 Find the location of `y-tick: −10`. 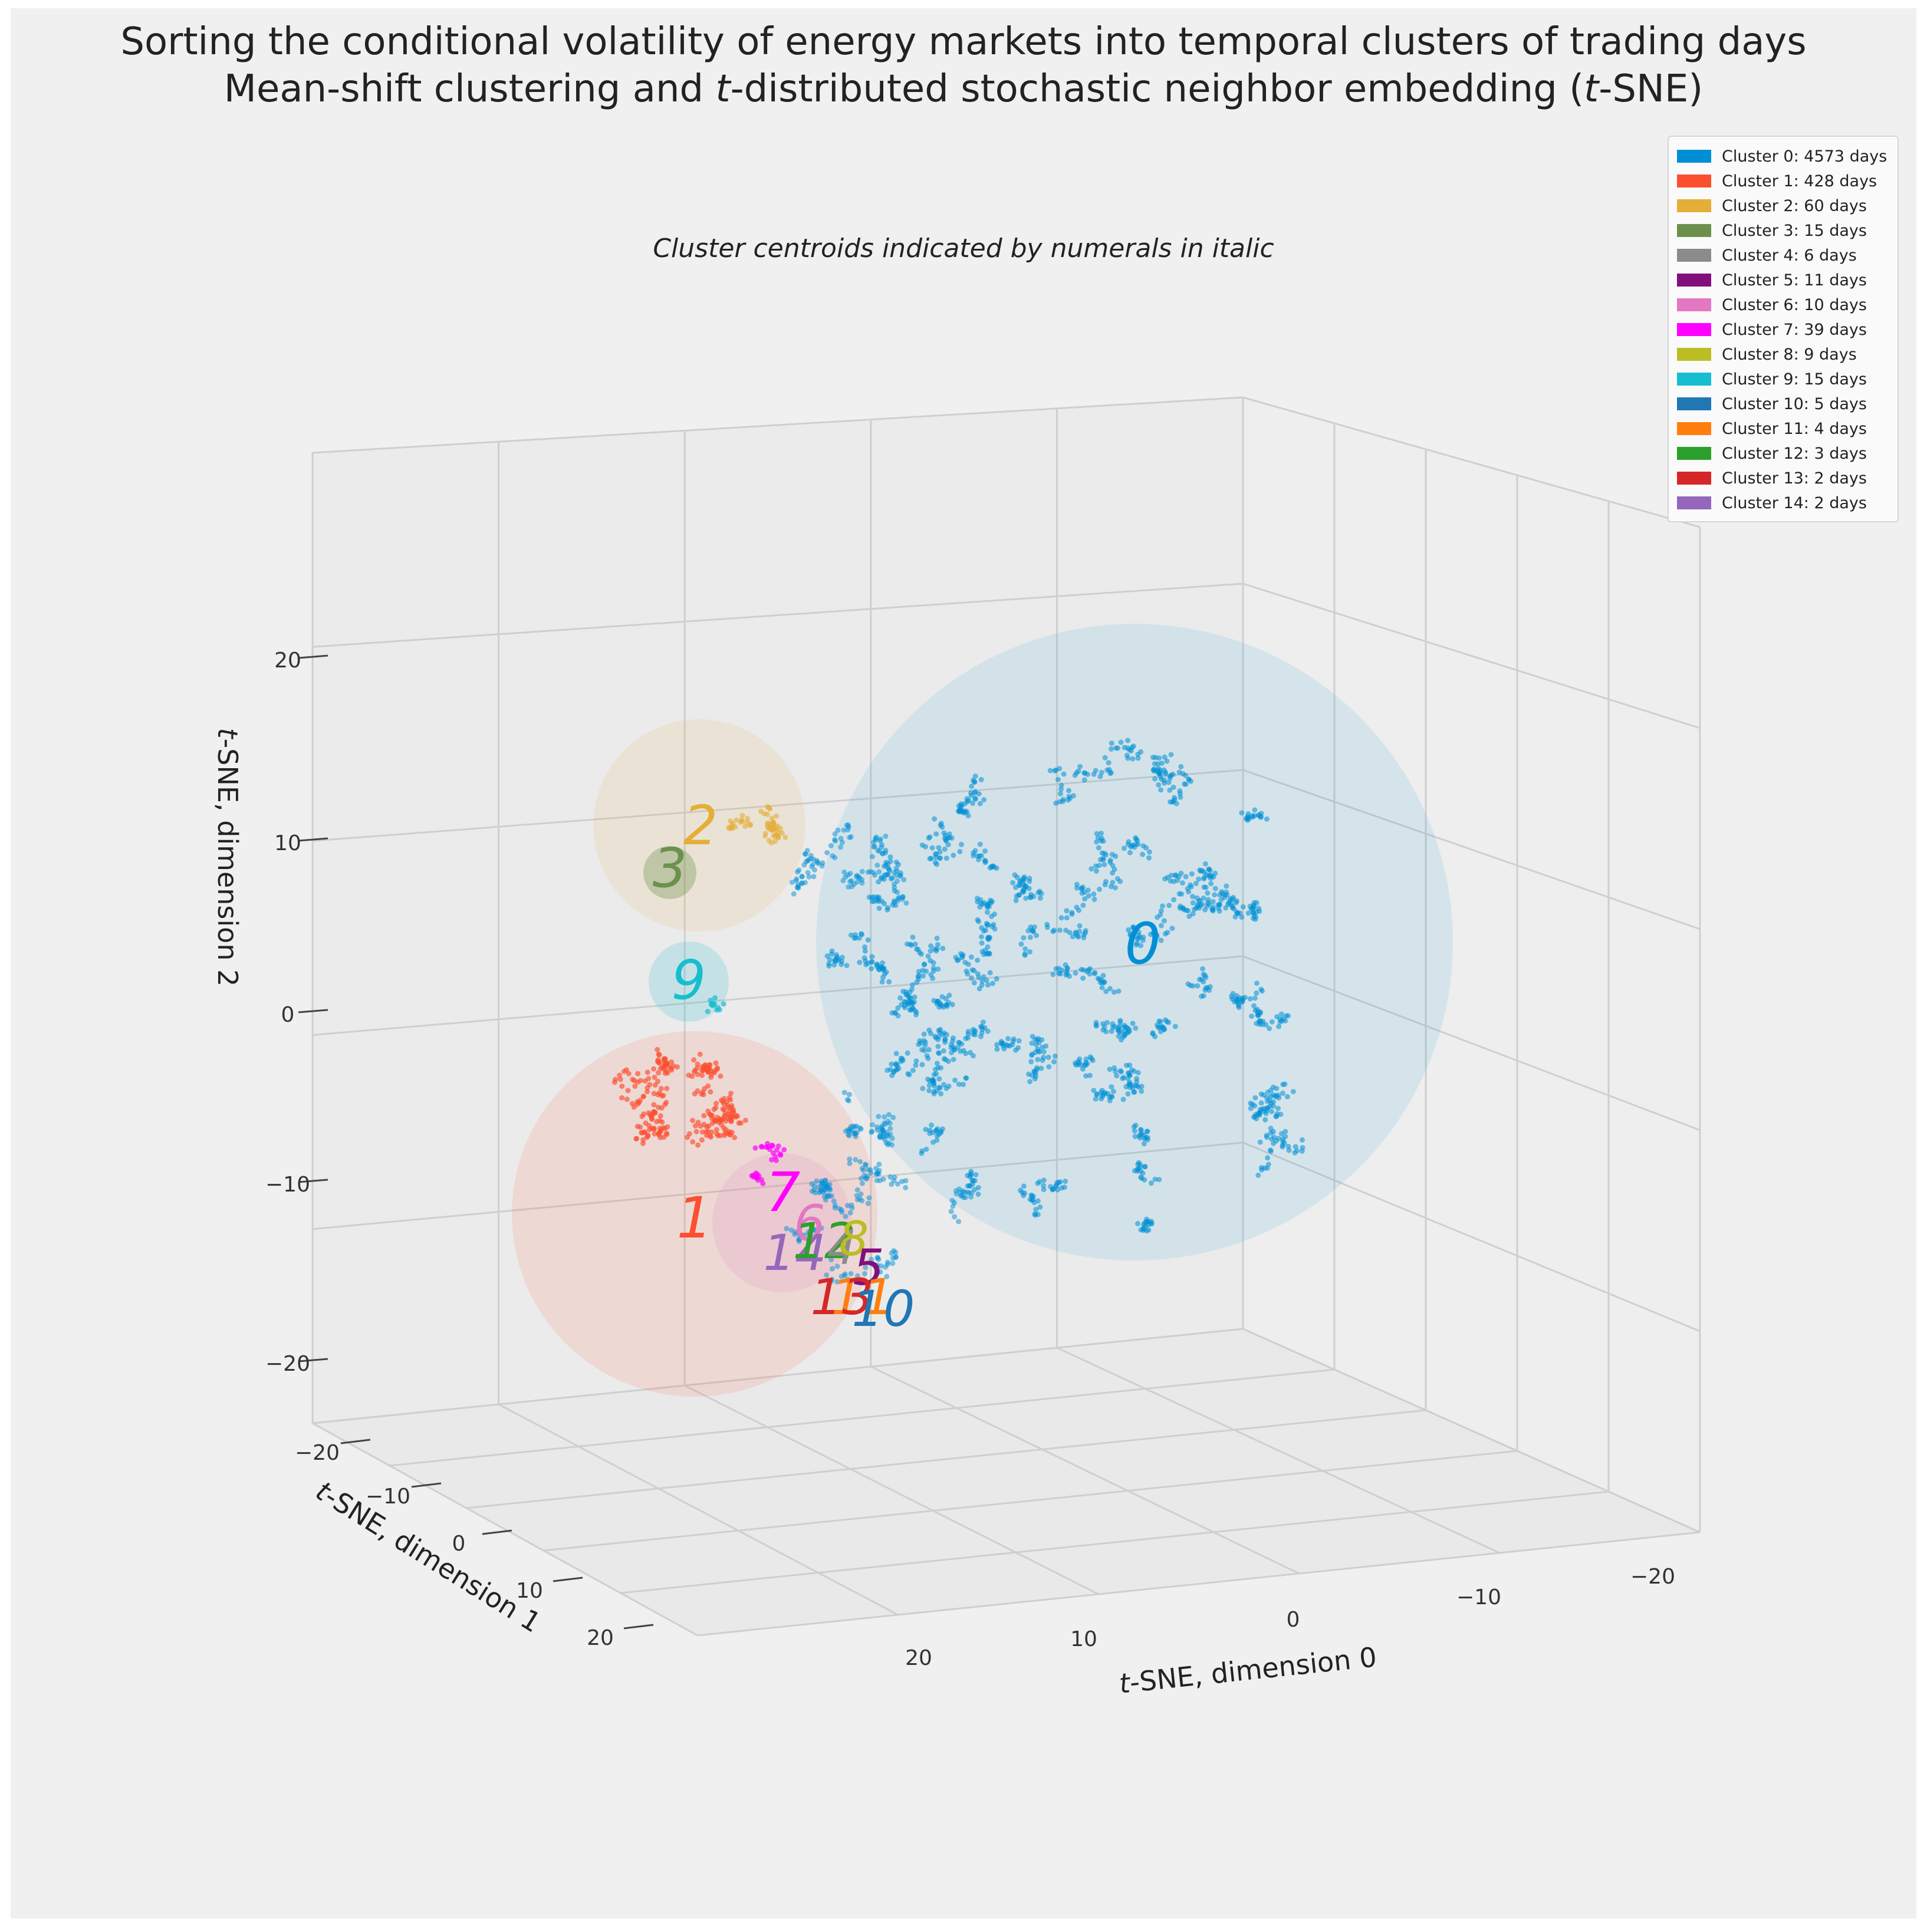

y-tick: −10 is located at coordinates (388, 1497).